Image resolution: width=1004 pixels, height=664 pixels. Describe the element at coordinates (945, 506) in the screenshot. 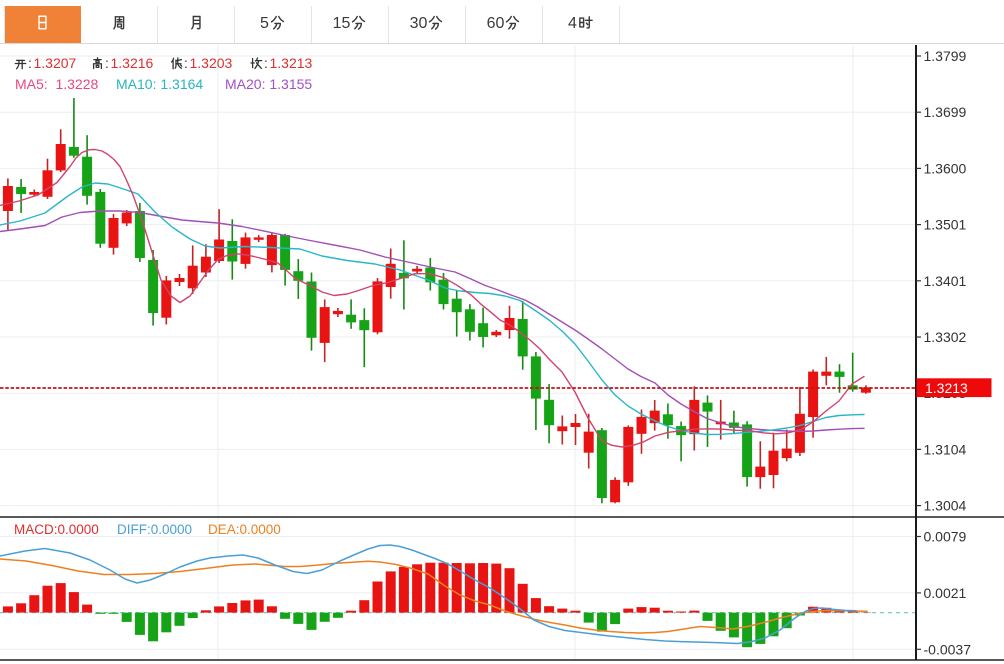

I see `svg-text: 1.3004` at that location.